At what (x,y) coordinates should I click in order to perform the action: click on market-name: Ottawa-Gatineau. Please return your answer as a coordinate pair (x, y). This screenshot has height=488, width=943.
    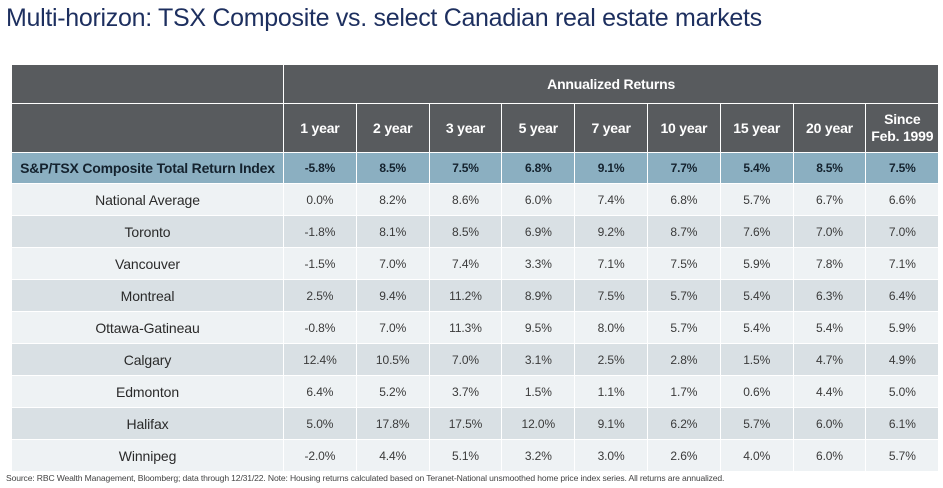
    Looking at the image, I should click on (147, 327).